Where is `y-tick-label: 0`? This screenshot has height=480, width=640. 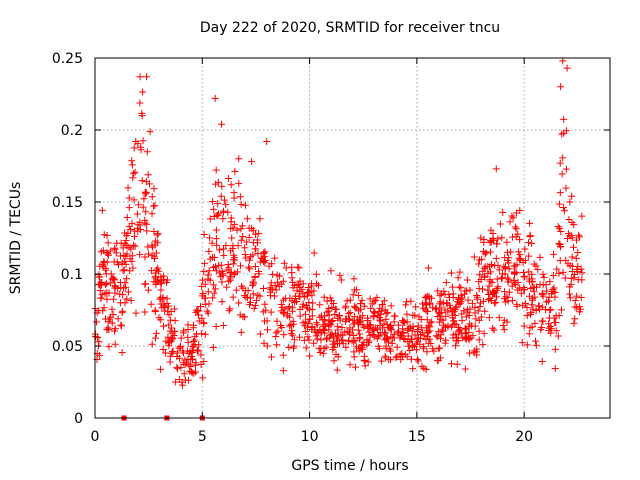
y-tick-label: 0 is located at coordinates (78, 419).